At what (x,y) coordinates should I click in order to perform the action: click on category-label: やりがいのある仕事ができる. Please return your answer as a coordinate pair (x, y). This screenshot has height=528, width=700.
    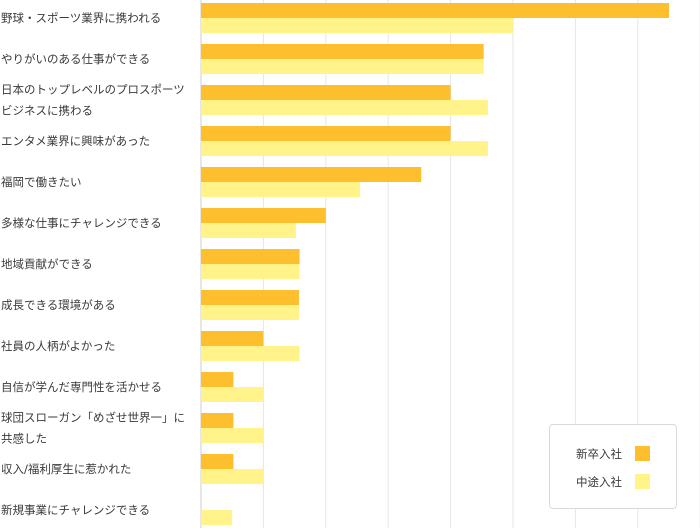
    Looking at the image, I should click on (75, 59).